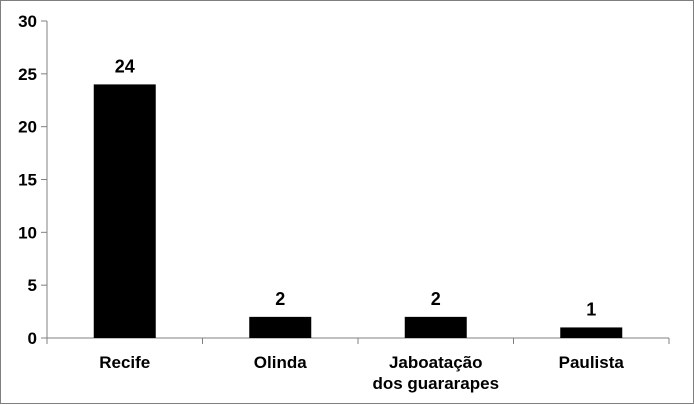 This screenshot has height=405, width=694. What do you see at coordinates (27, 127) in the screenshot?
I see `y-tick-label: 20` at bounding box center [27, 127].